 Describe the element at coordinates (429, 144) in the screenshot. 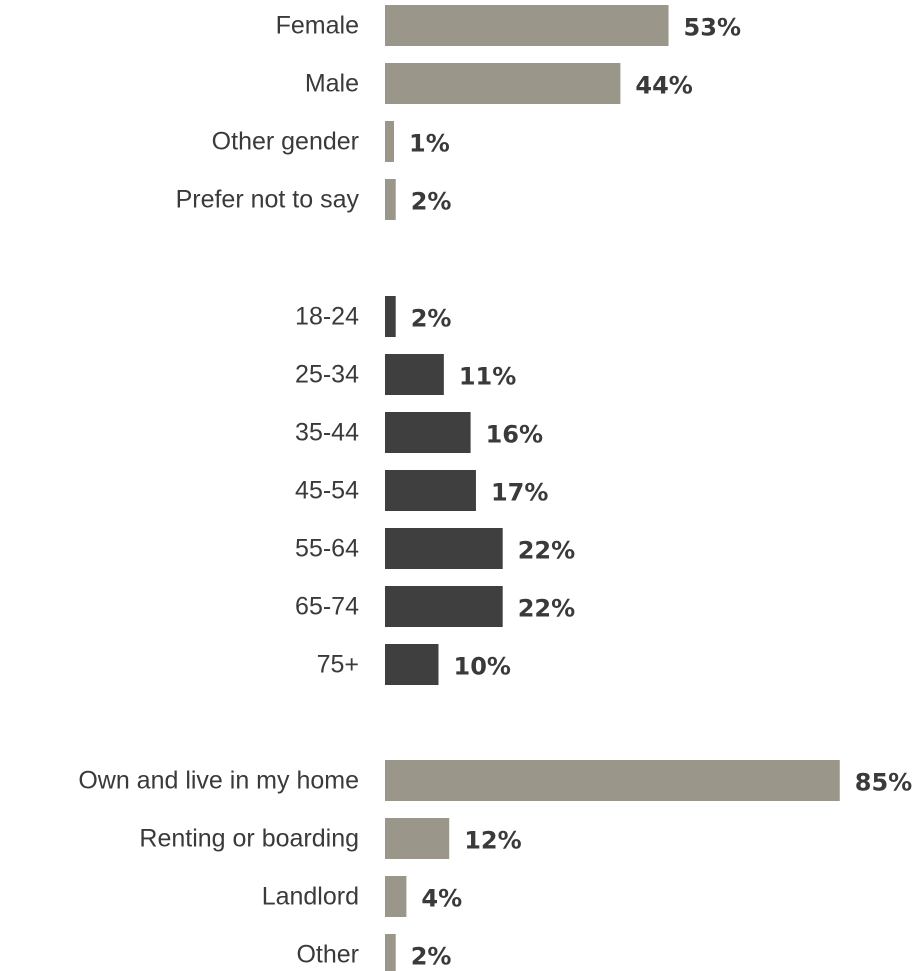

I see `value-label-other-gender: 1%` at that location.